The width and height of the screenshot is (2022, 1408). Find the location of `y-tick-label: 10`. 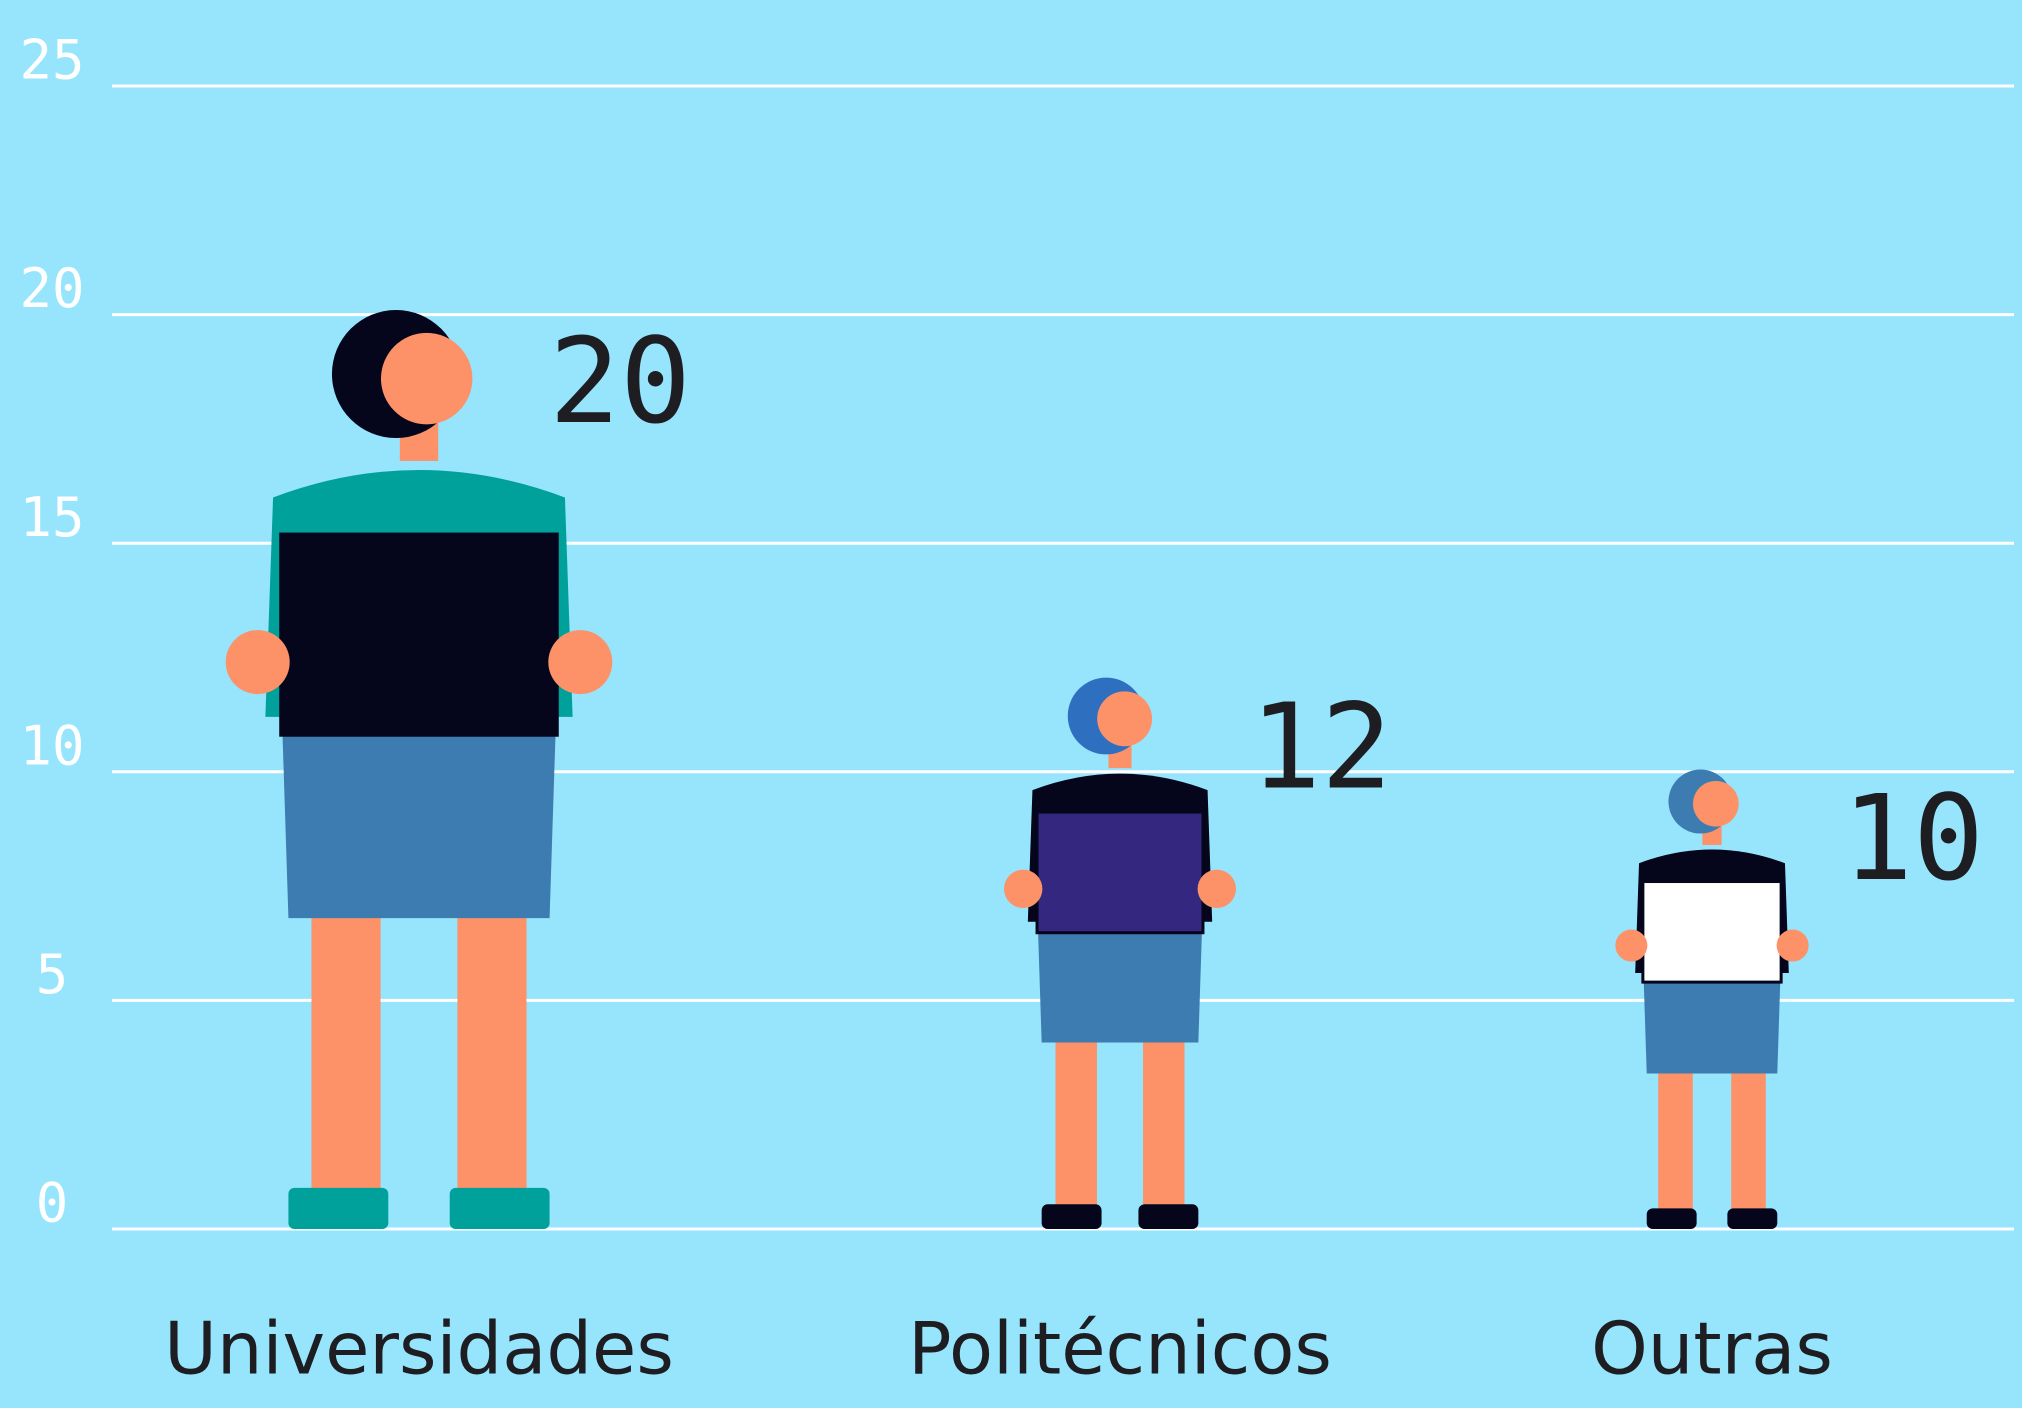

y-tick-label: 10 is located at coordinates (51, 745).